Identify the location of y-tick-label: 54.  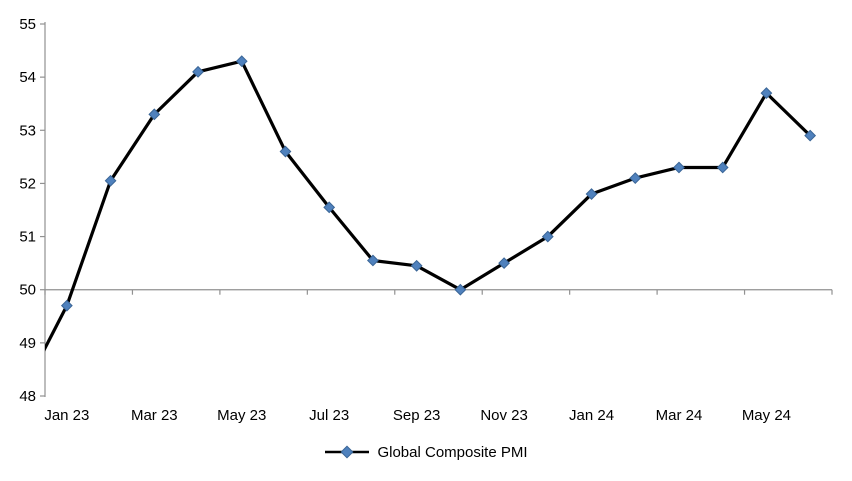
(27, 77).